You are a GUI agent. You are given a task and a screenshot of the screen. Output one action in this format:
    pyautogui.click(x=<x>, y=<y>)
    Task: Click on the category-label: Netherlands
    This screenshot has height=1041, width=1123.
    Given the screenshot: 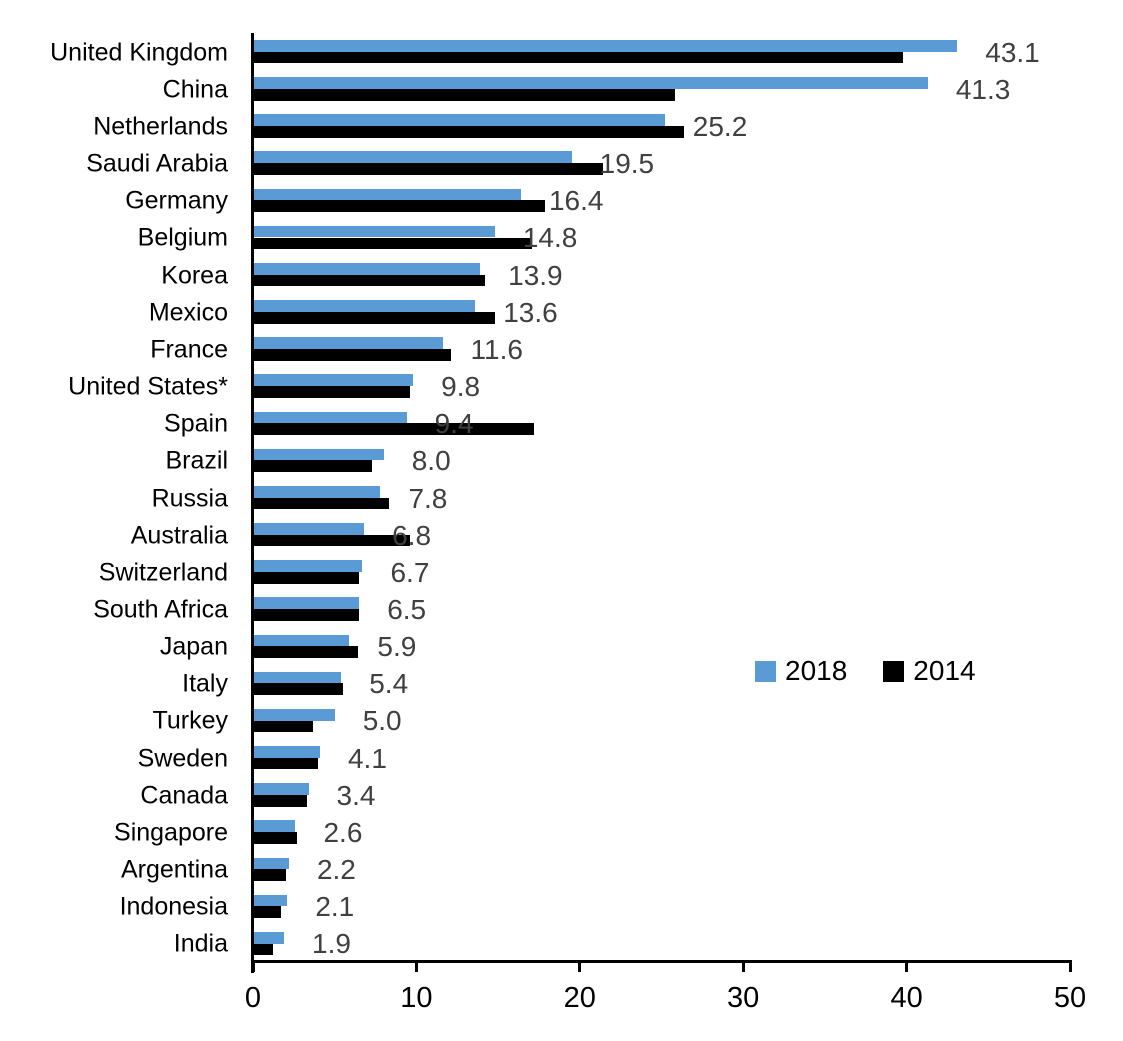 What is the action you would take?
    pyautogui.click(x=160, y=126)
    